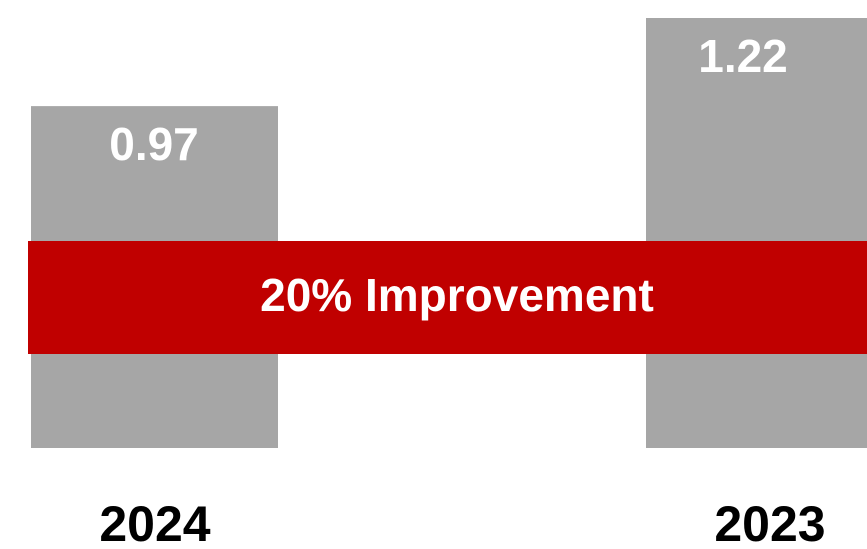 The width and height of the screenshot is (867, 549). Describe the element at coordinates (457, 295) in the screenshot. I see `improvement-banner-text: 20% Improvement` at that location.